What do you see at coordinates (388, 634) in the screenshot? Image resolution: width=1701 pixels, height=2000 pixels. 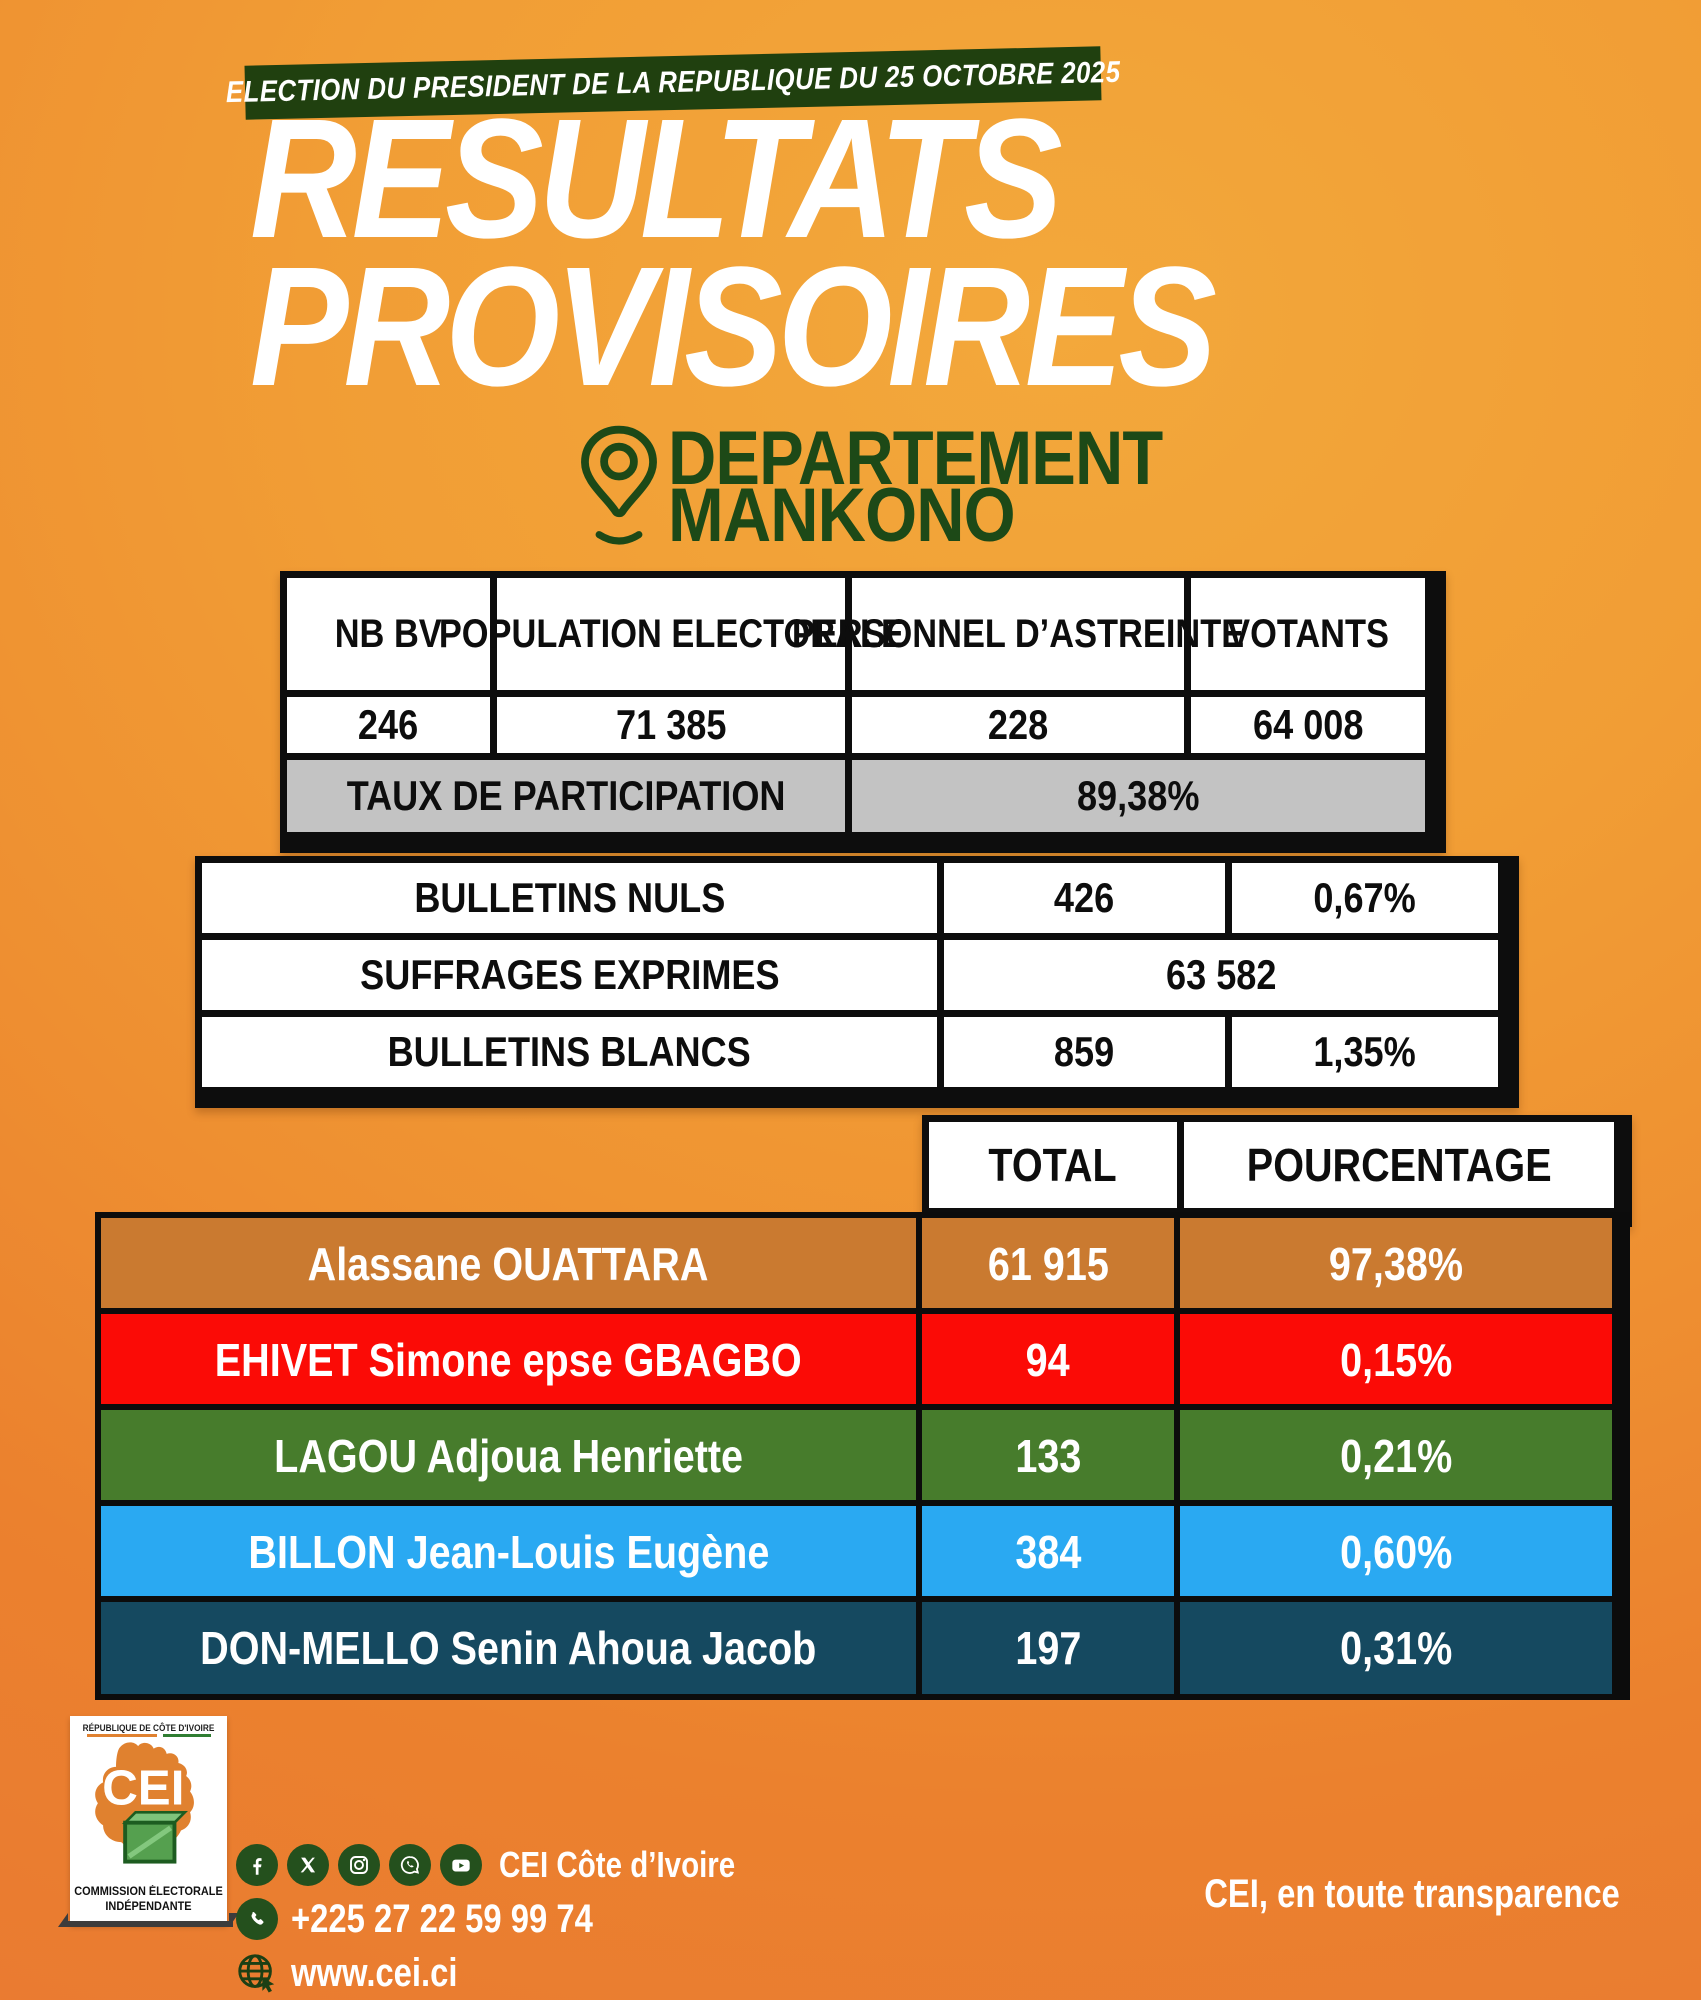 I see `stats-header-nbbv: NB BV` at bounding box center [388, 634].